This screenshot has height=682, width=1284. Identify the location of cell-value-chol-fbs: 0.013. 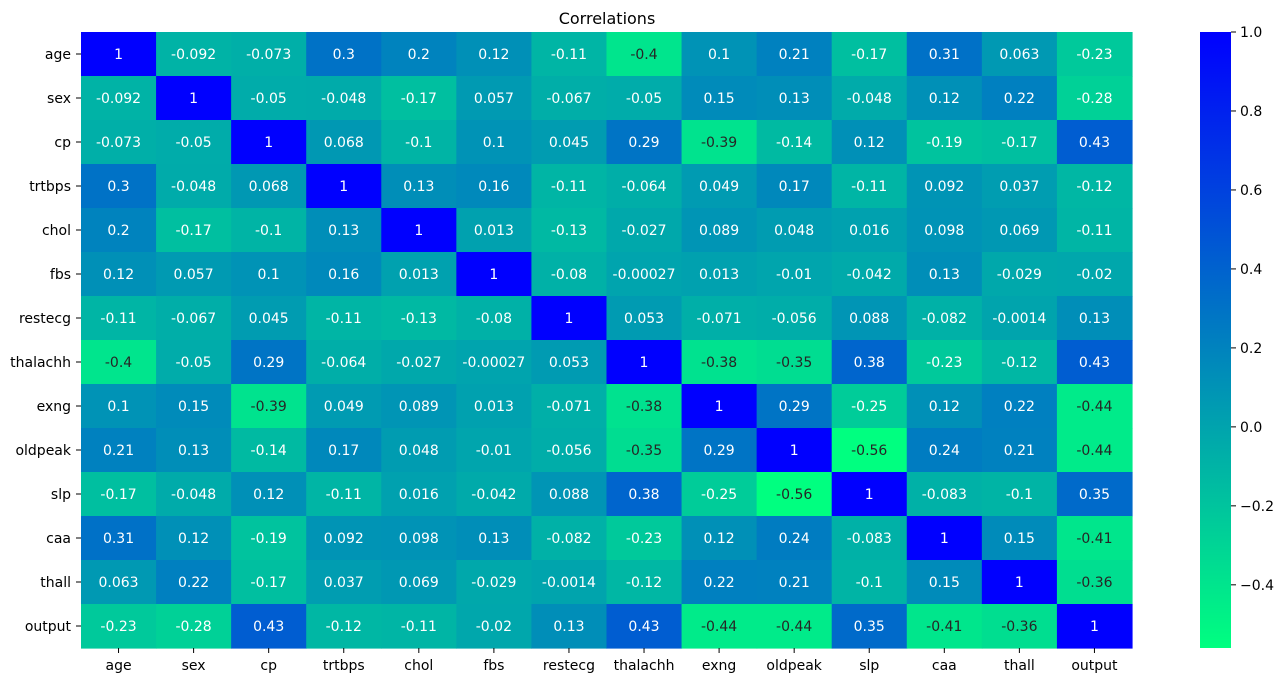
(494, 231).